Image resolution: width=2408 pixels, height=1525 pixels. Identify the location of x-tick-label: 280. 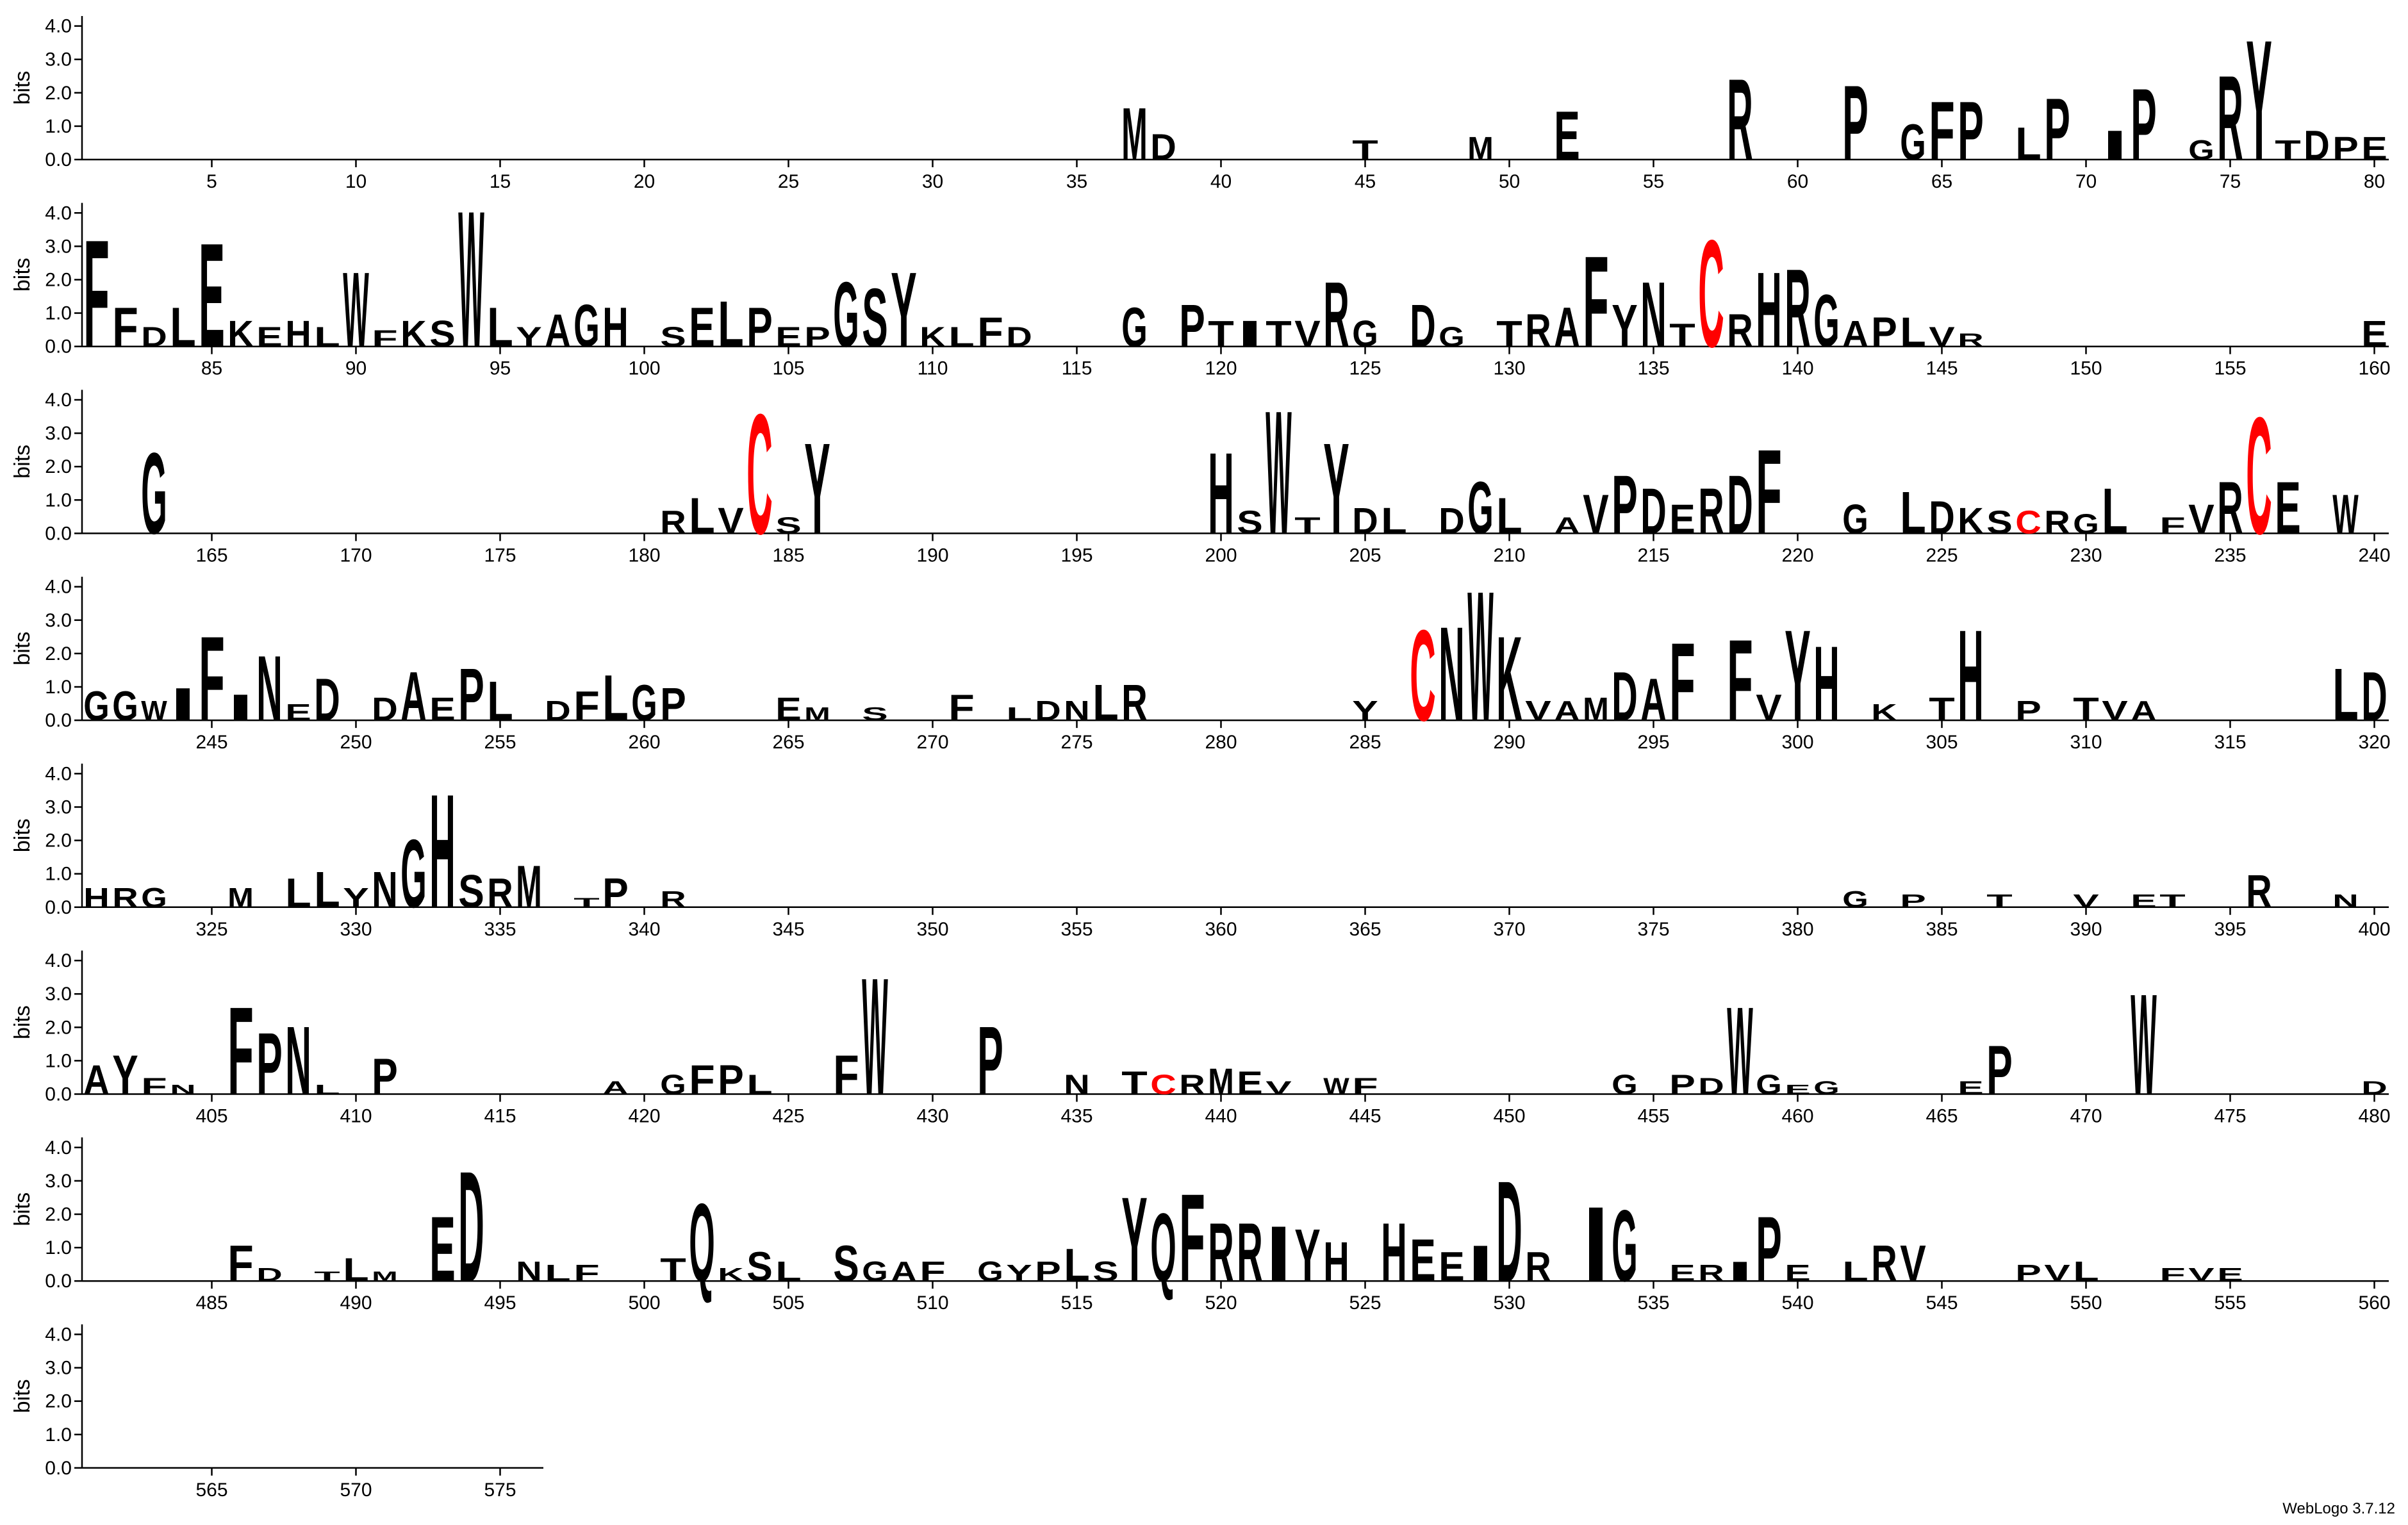
(1221, 743).